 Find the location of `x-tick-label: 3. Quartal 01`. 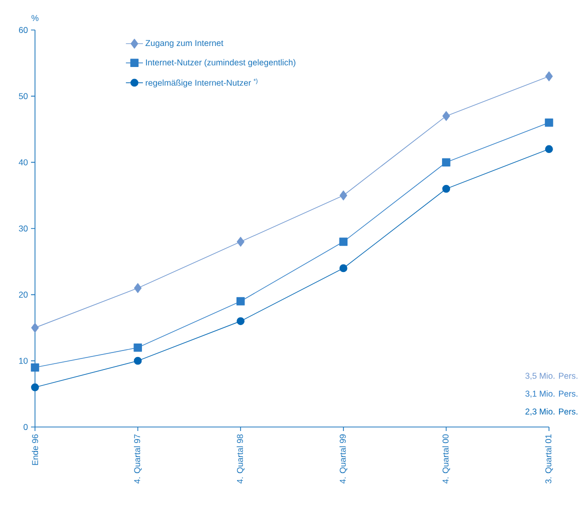

x-tick-label: 3. Quartal 01 is located at coordinates (549, 459).